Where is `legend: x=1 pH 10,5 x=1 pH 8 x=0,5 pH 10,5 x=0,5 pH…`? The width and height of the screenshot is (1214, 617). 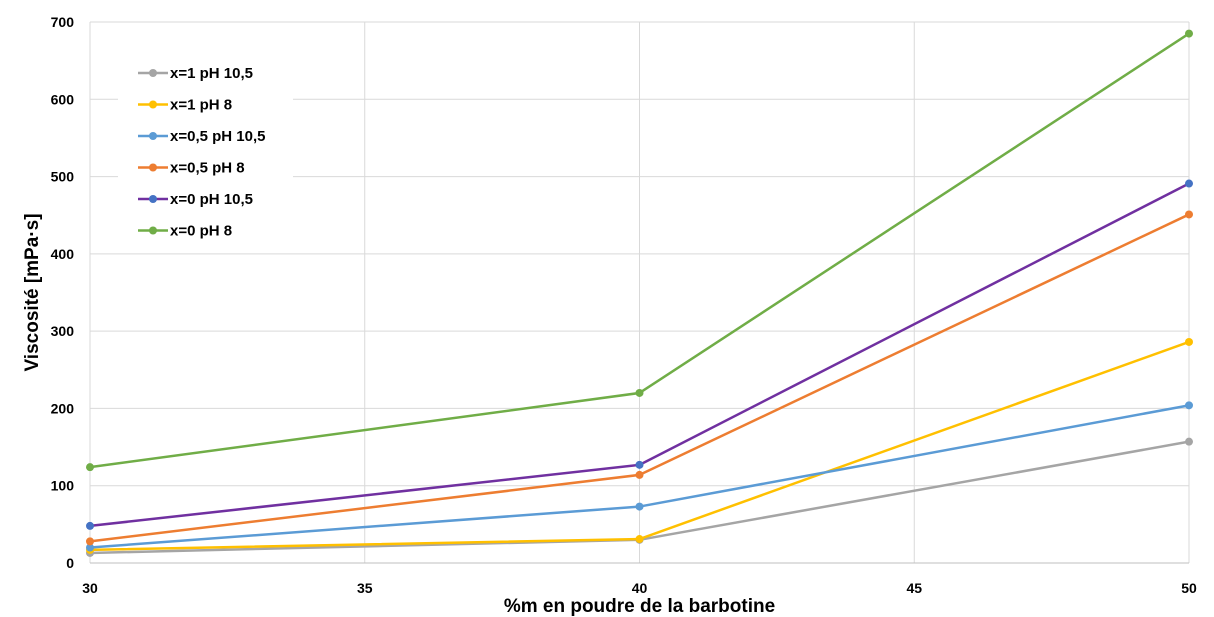
legend: x=1 pH 10,5 x=1 pH 8 x=0,5 pH 10,5 x=0,5 pH… is located at coordinates (205, 148).